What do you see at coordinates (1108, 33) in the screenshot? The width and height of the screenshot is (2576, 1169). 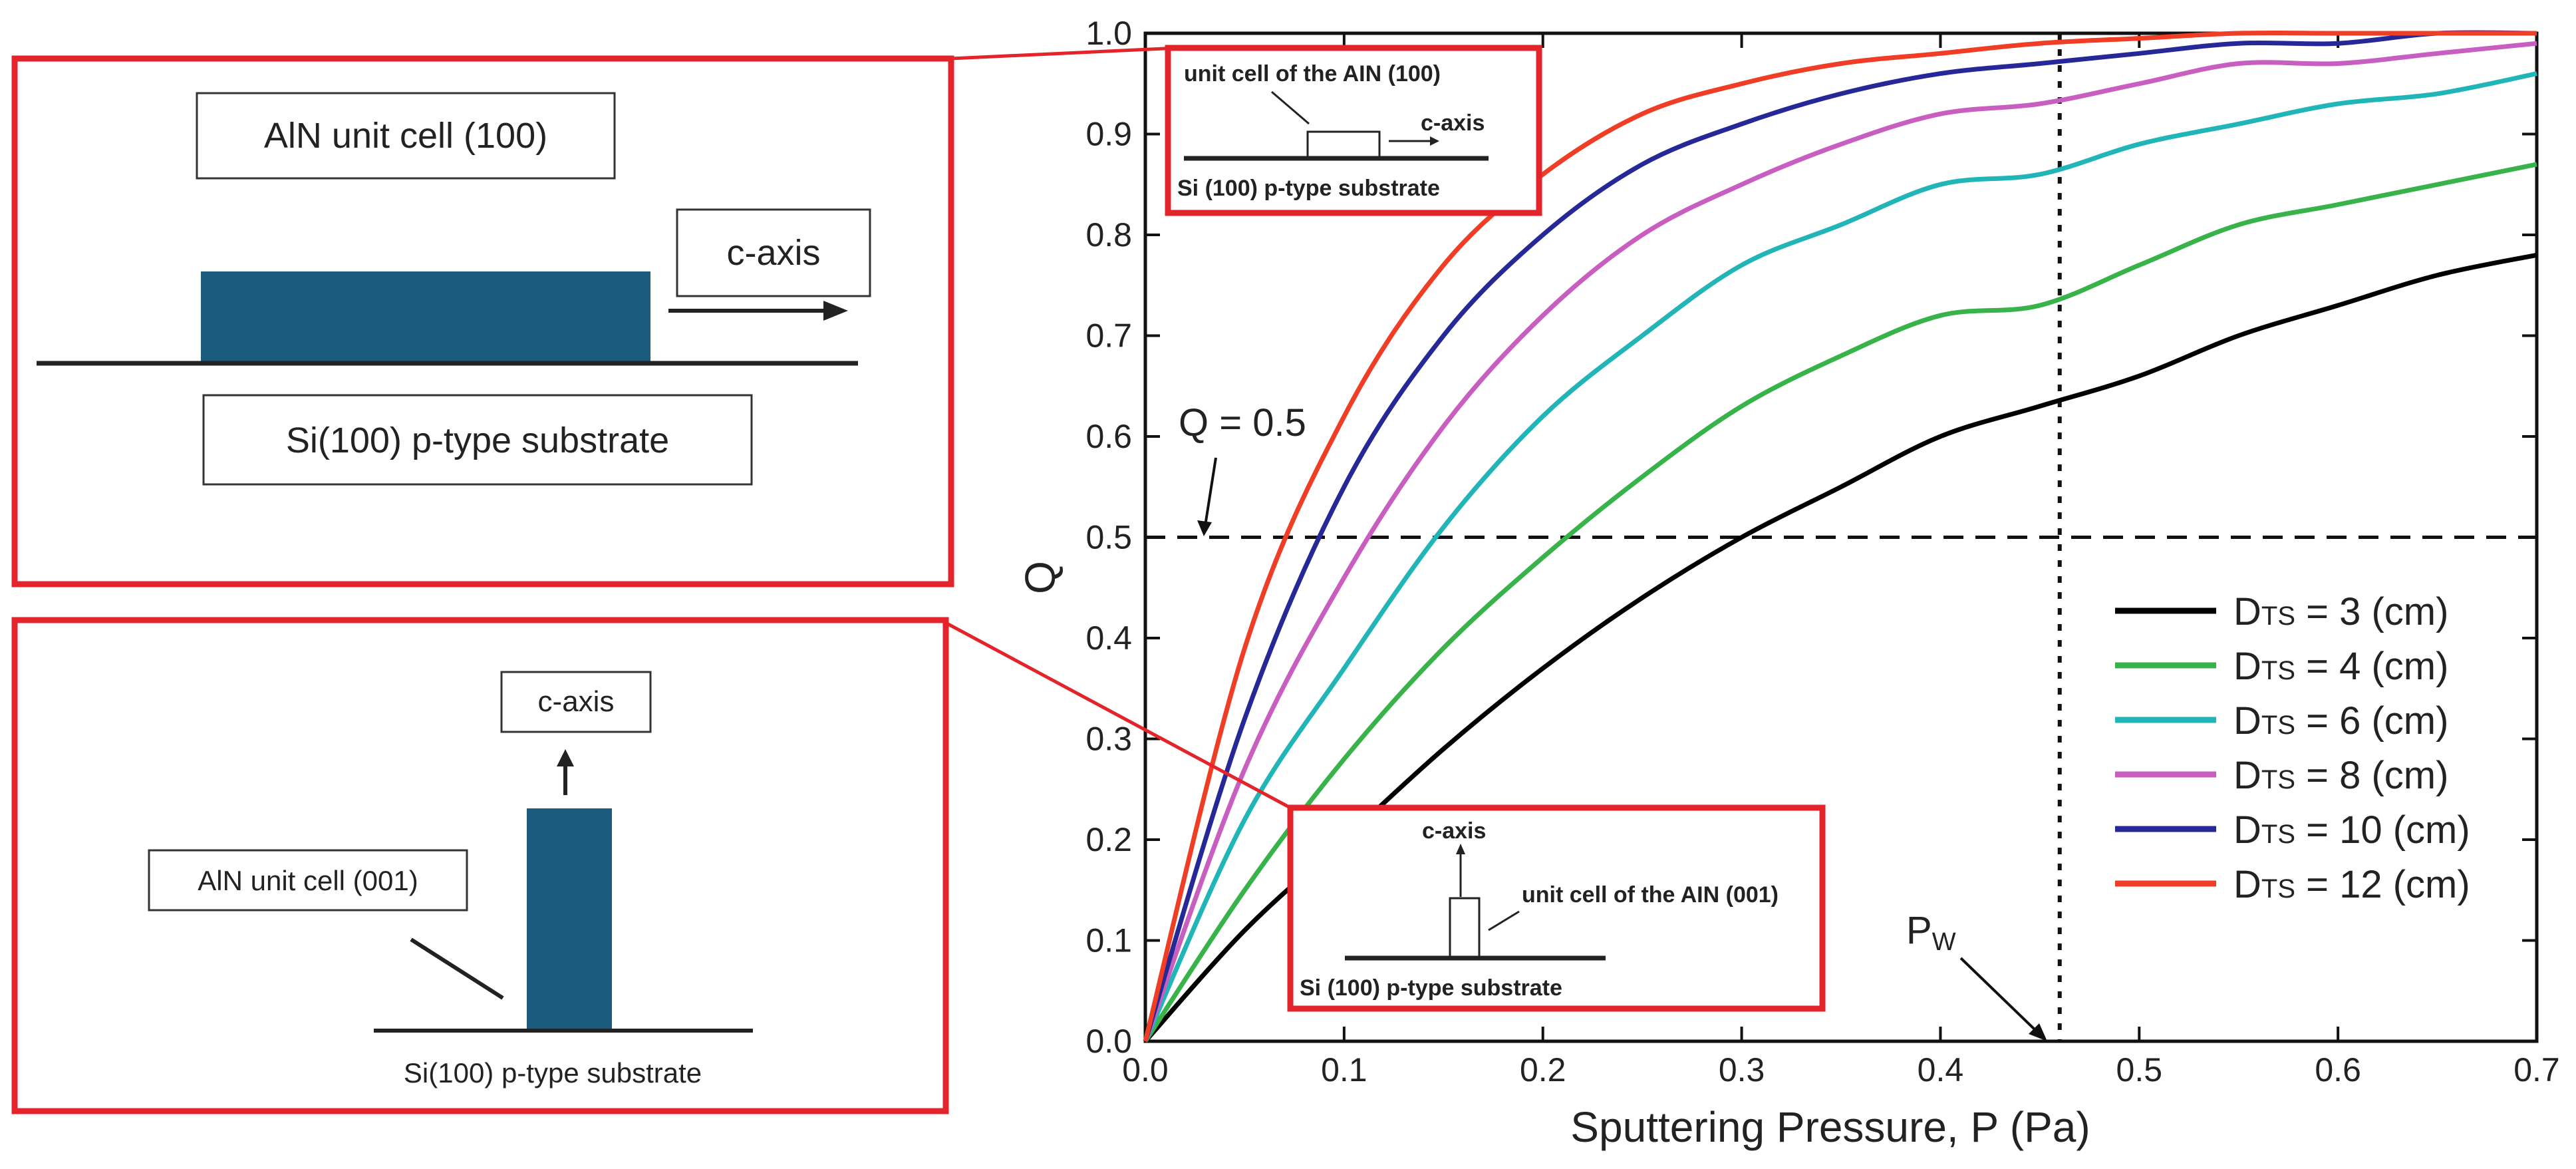 I see `y-tick-label: 1.0` at bounding box center [1108, 33].